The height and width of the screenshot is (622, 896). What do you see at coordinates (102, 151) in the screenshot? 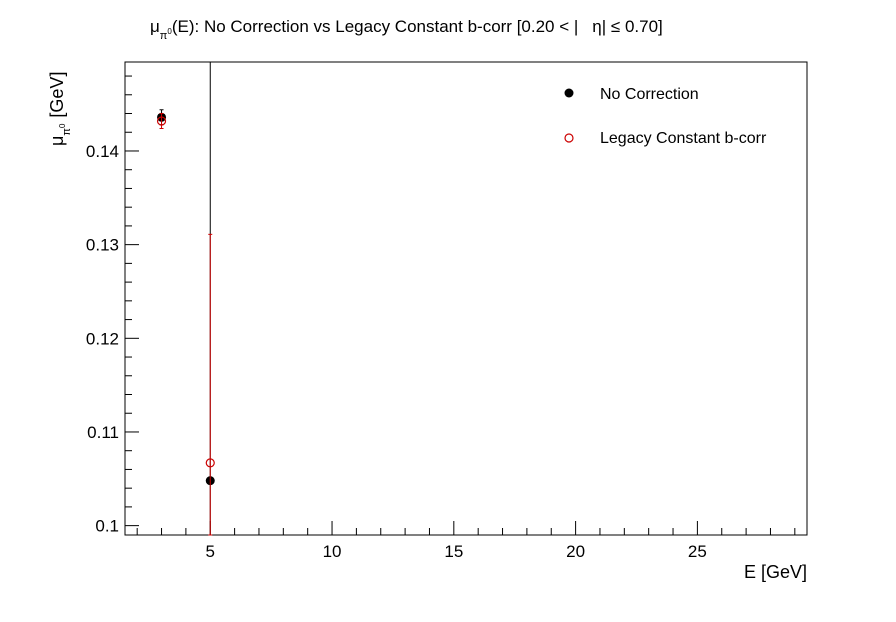
I see `y-tick-label: 0.14` at bounding box center [102, 151].